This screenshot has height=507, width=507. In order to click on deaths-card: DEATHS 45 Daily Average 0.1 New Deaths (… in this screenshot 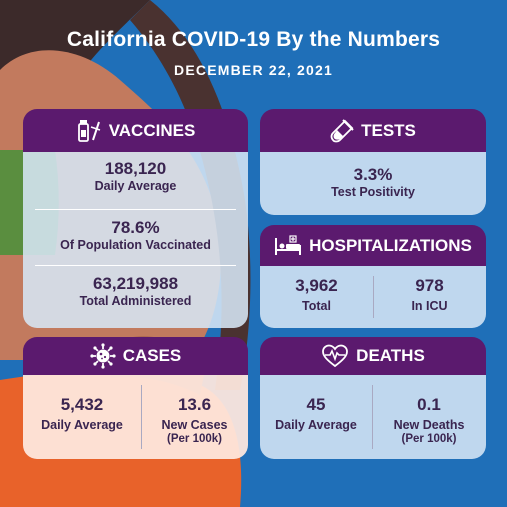, I will do `click(373, 398)`.